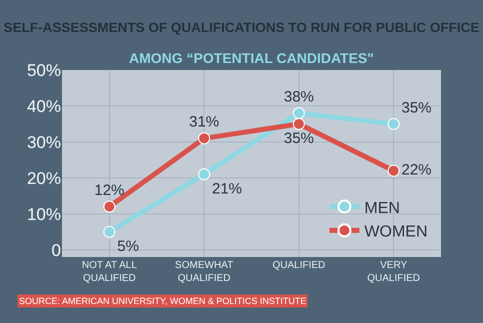 This screenshot has height=323, width=483. Describe the element at coordinates (162, 301) in the screenshot. I see `source-note: SOURCE: AMERICAN UNIVERSITY, WOMEN & POLITICS INSTITUTE` at that location.